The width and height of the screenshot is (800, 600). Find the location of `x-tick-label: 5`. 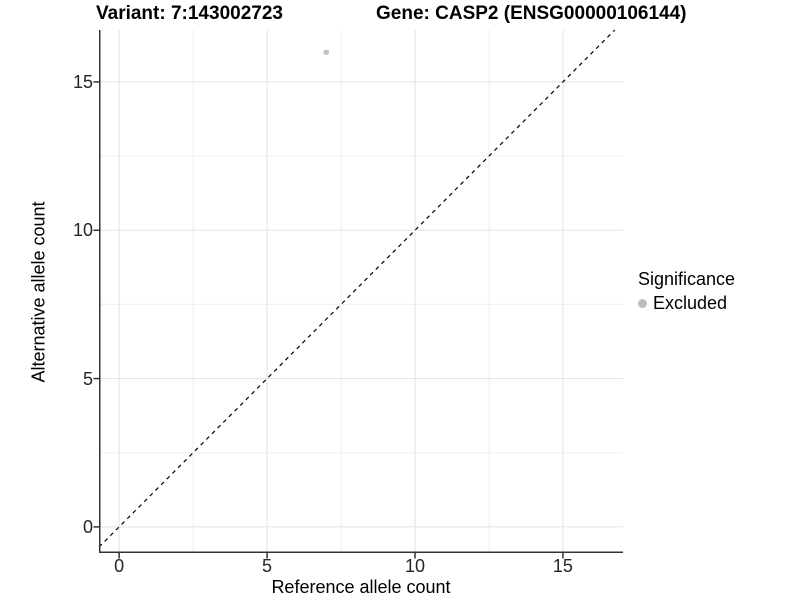

x-tick-label: 5 is located at coordinates (267, 566).